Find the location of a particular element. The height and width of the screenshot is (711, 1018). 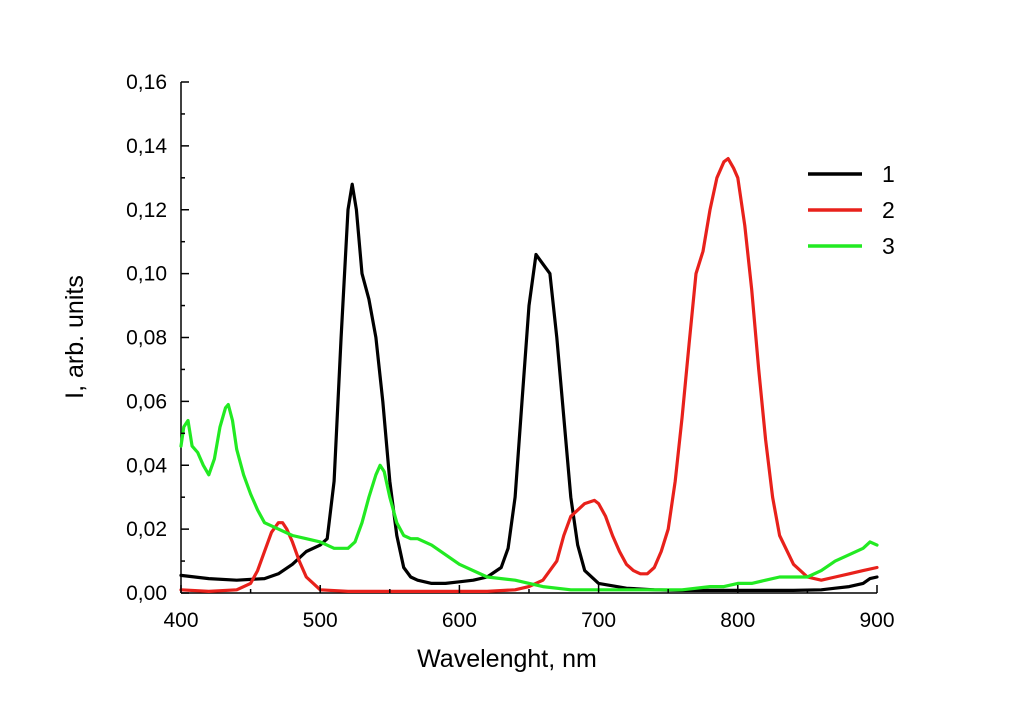

x-tick-label: 500 is located at coordinates (320, 620).